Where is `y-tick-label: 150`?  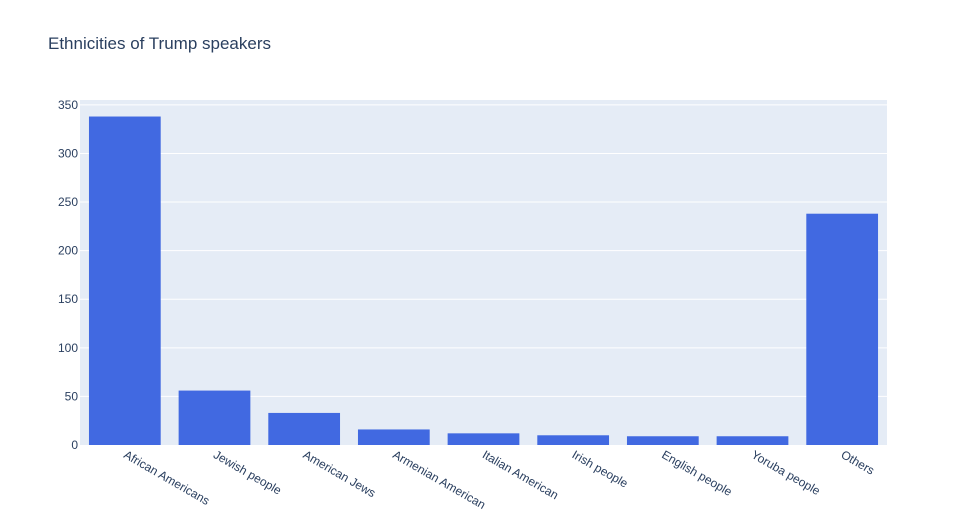
y-tick-label: 150 is located at coordinates (68, 299).